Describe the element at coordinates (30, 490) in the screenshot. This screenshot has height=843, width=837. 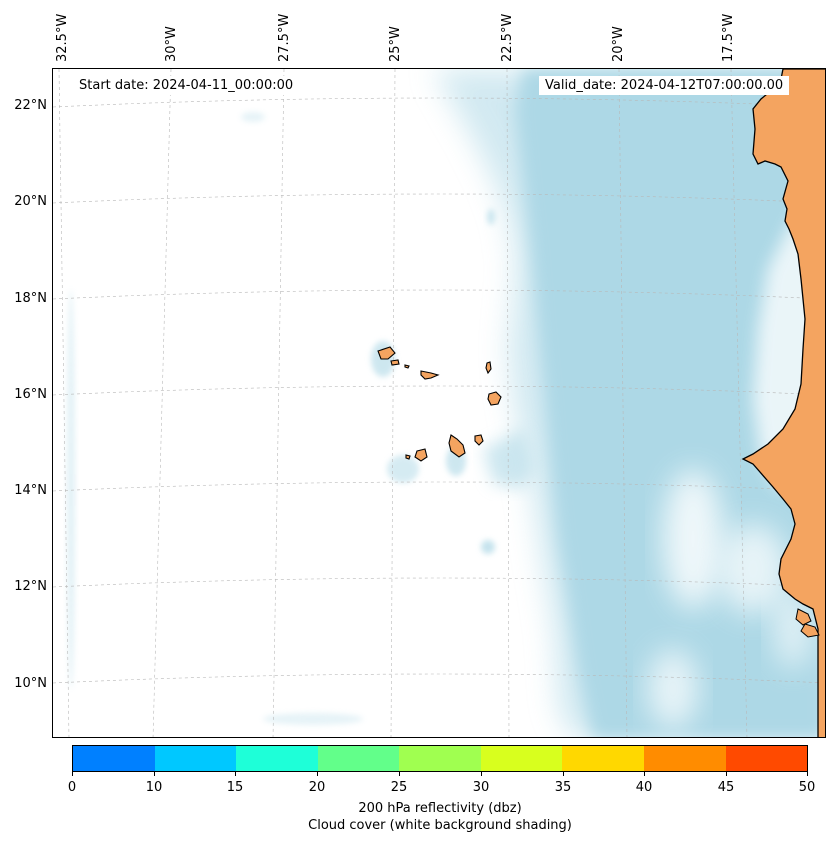
I see `lat-label: 14°N` at that location.